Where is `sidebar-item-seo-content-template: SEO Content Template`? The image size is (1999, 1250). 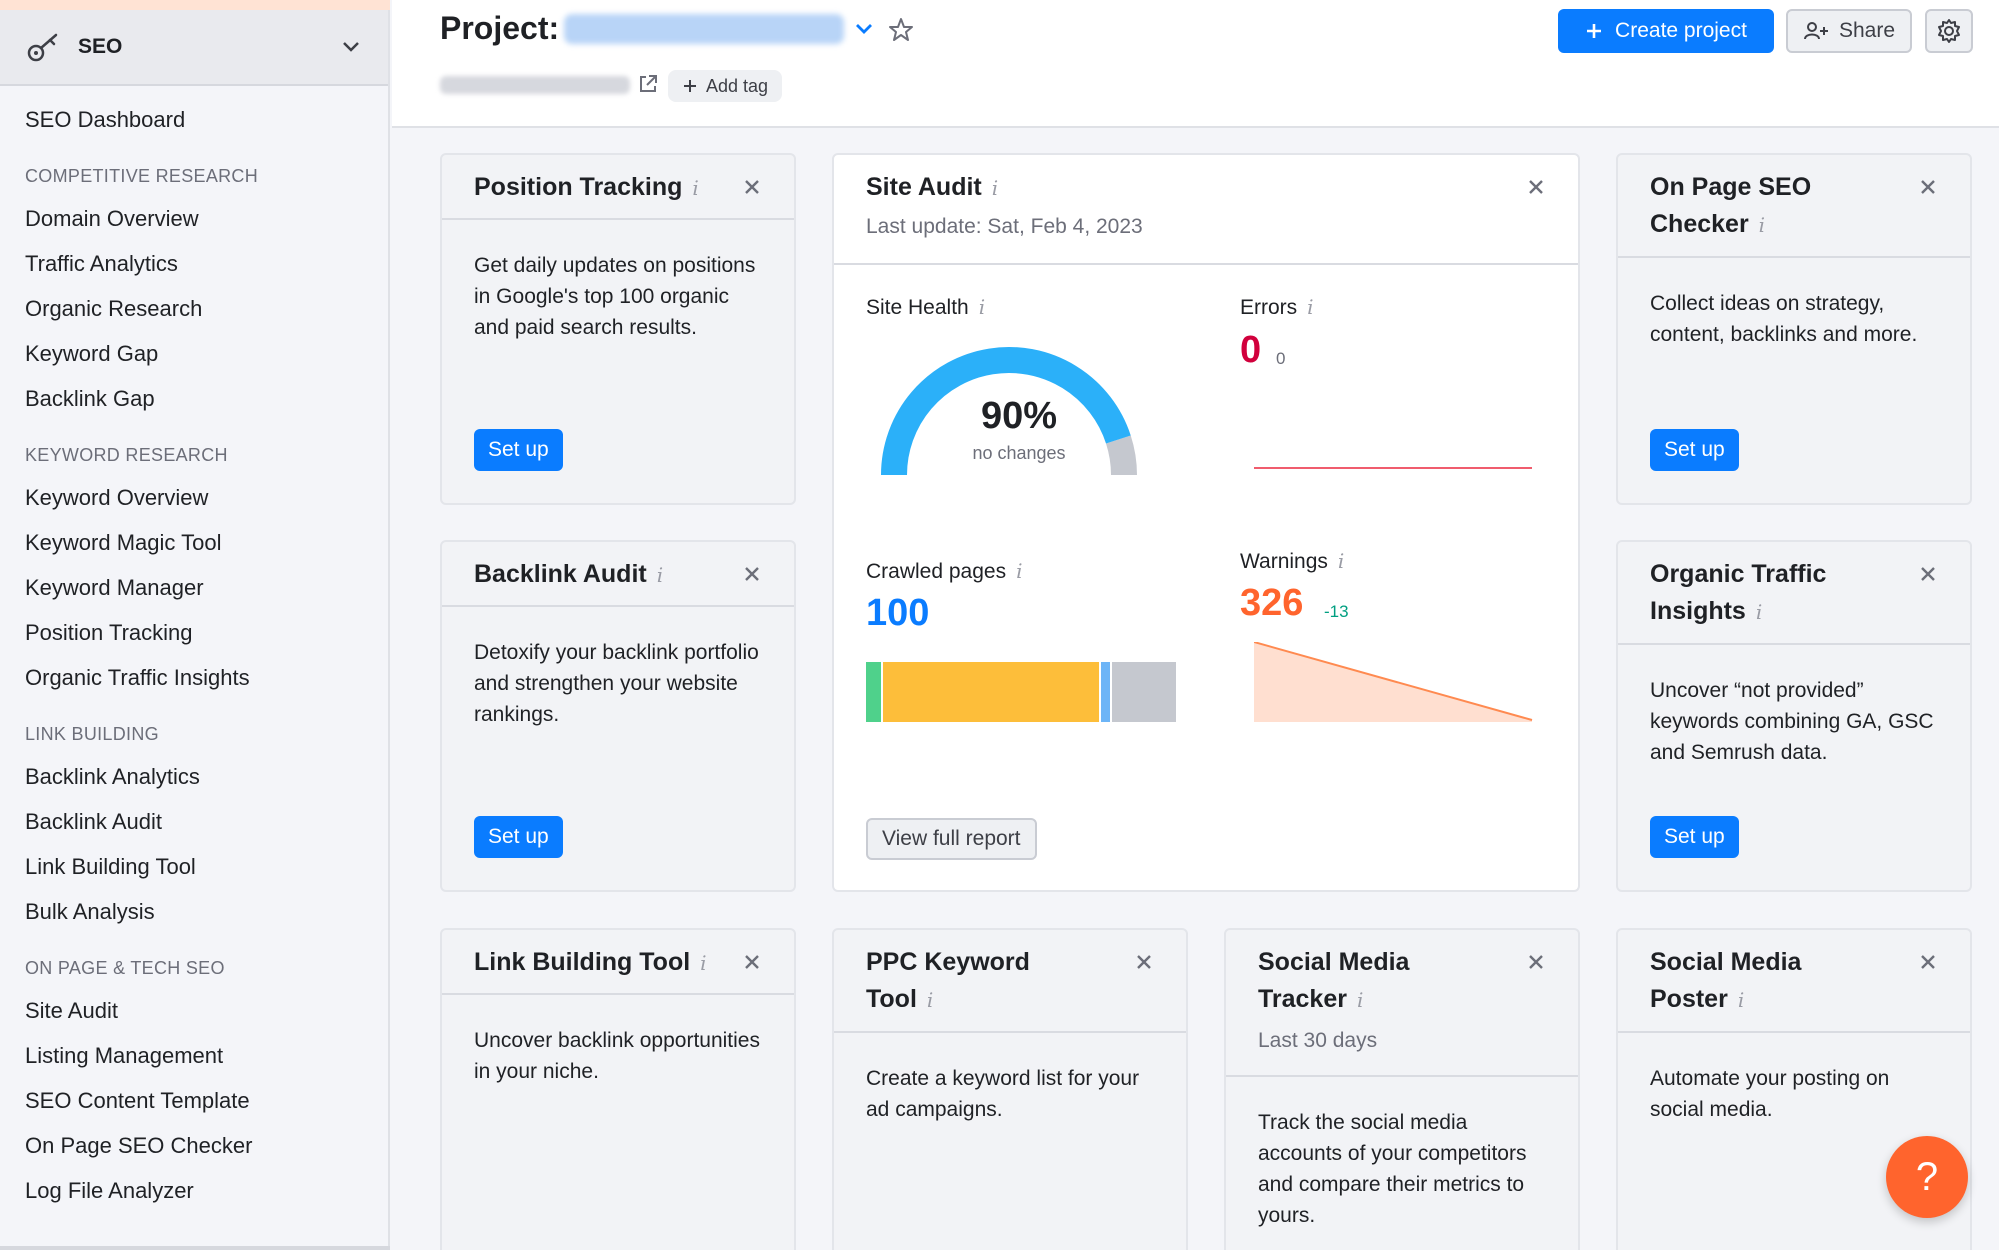
sidebar-item-seo-content-template: SEO Content Template is located at coordinates (137, 1100).